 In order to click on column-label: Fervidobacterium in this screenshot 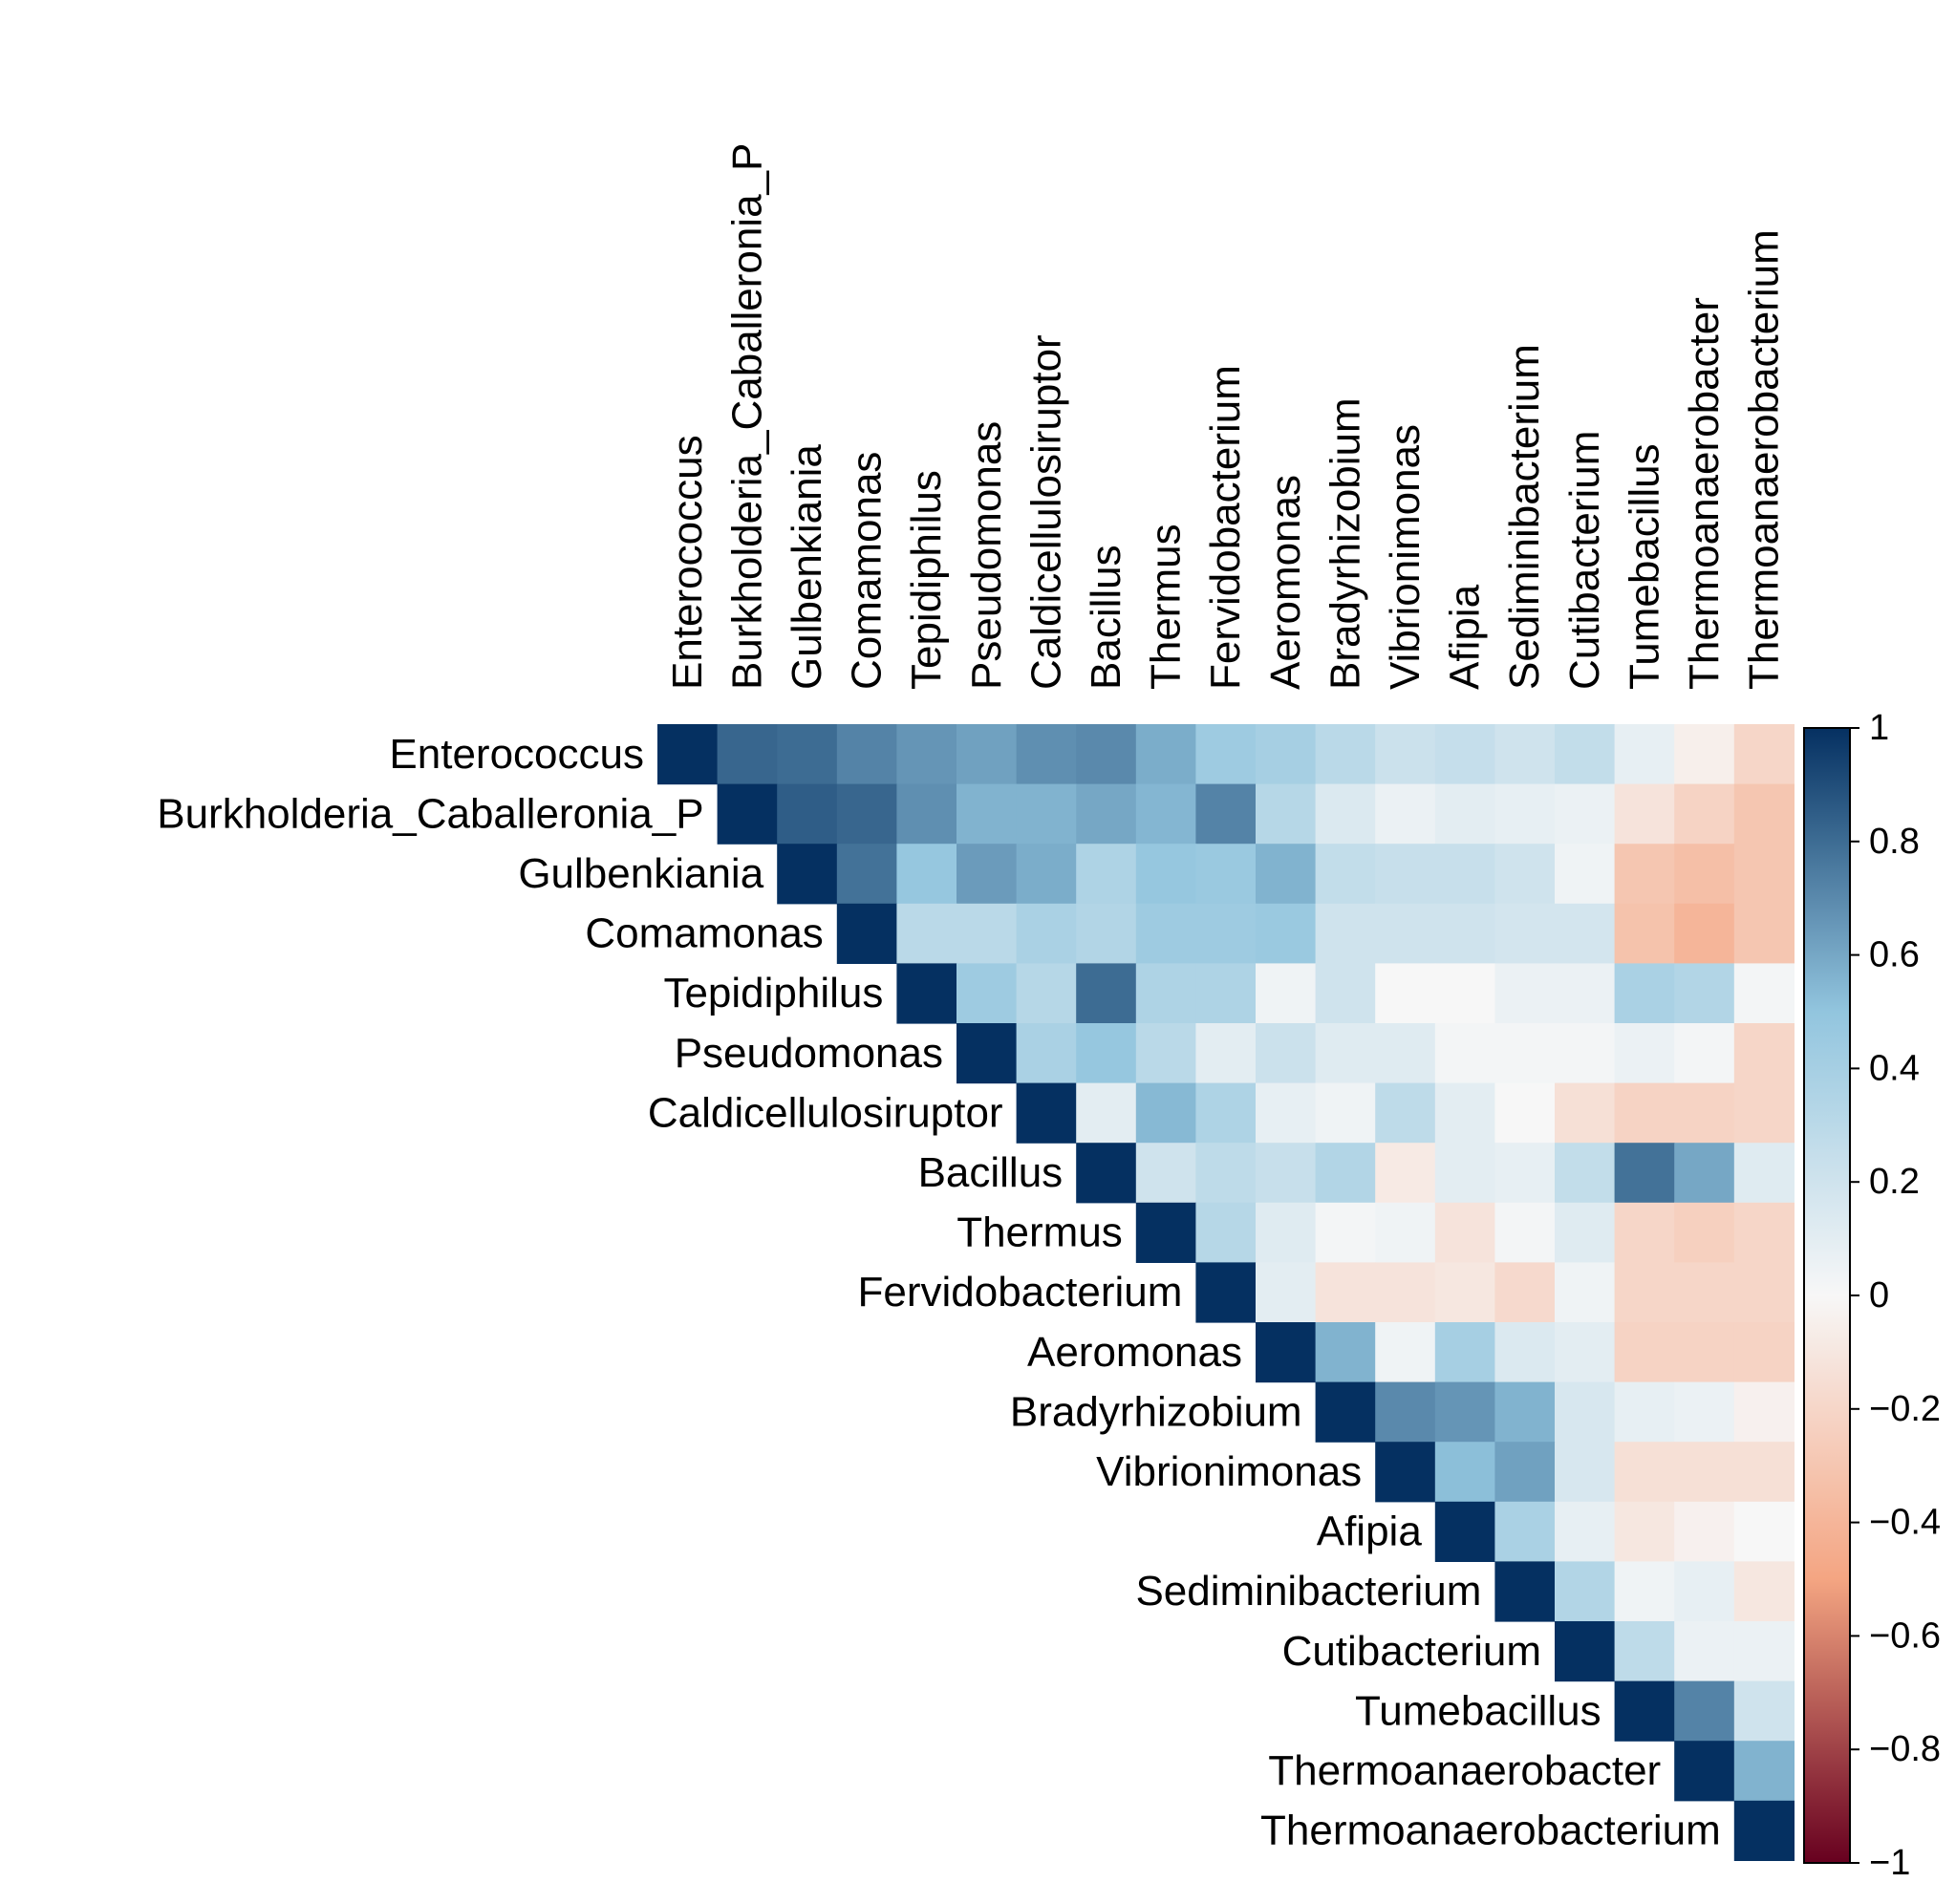, I will do `click(1225, 527)`.